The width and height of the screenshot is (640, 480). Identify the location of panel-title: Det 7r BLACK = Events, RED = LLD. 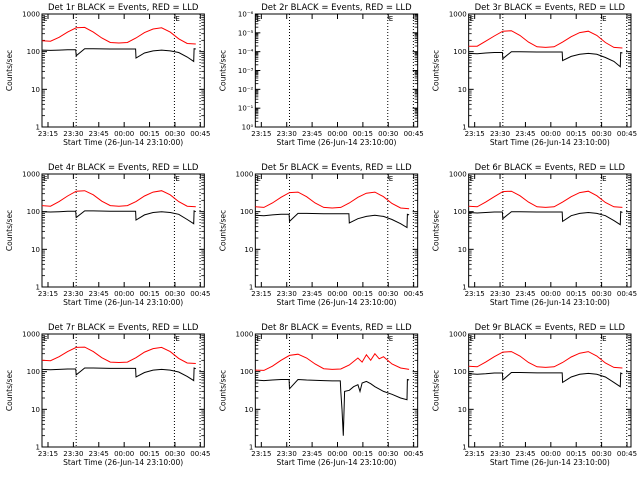
(123, 328).